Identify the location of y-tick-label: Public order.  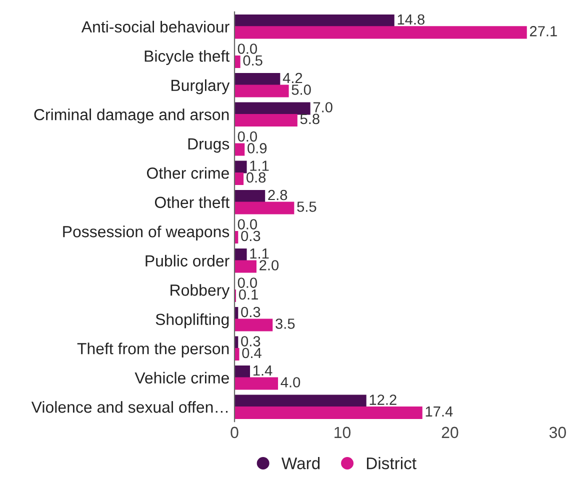
(188, 260).